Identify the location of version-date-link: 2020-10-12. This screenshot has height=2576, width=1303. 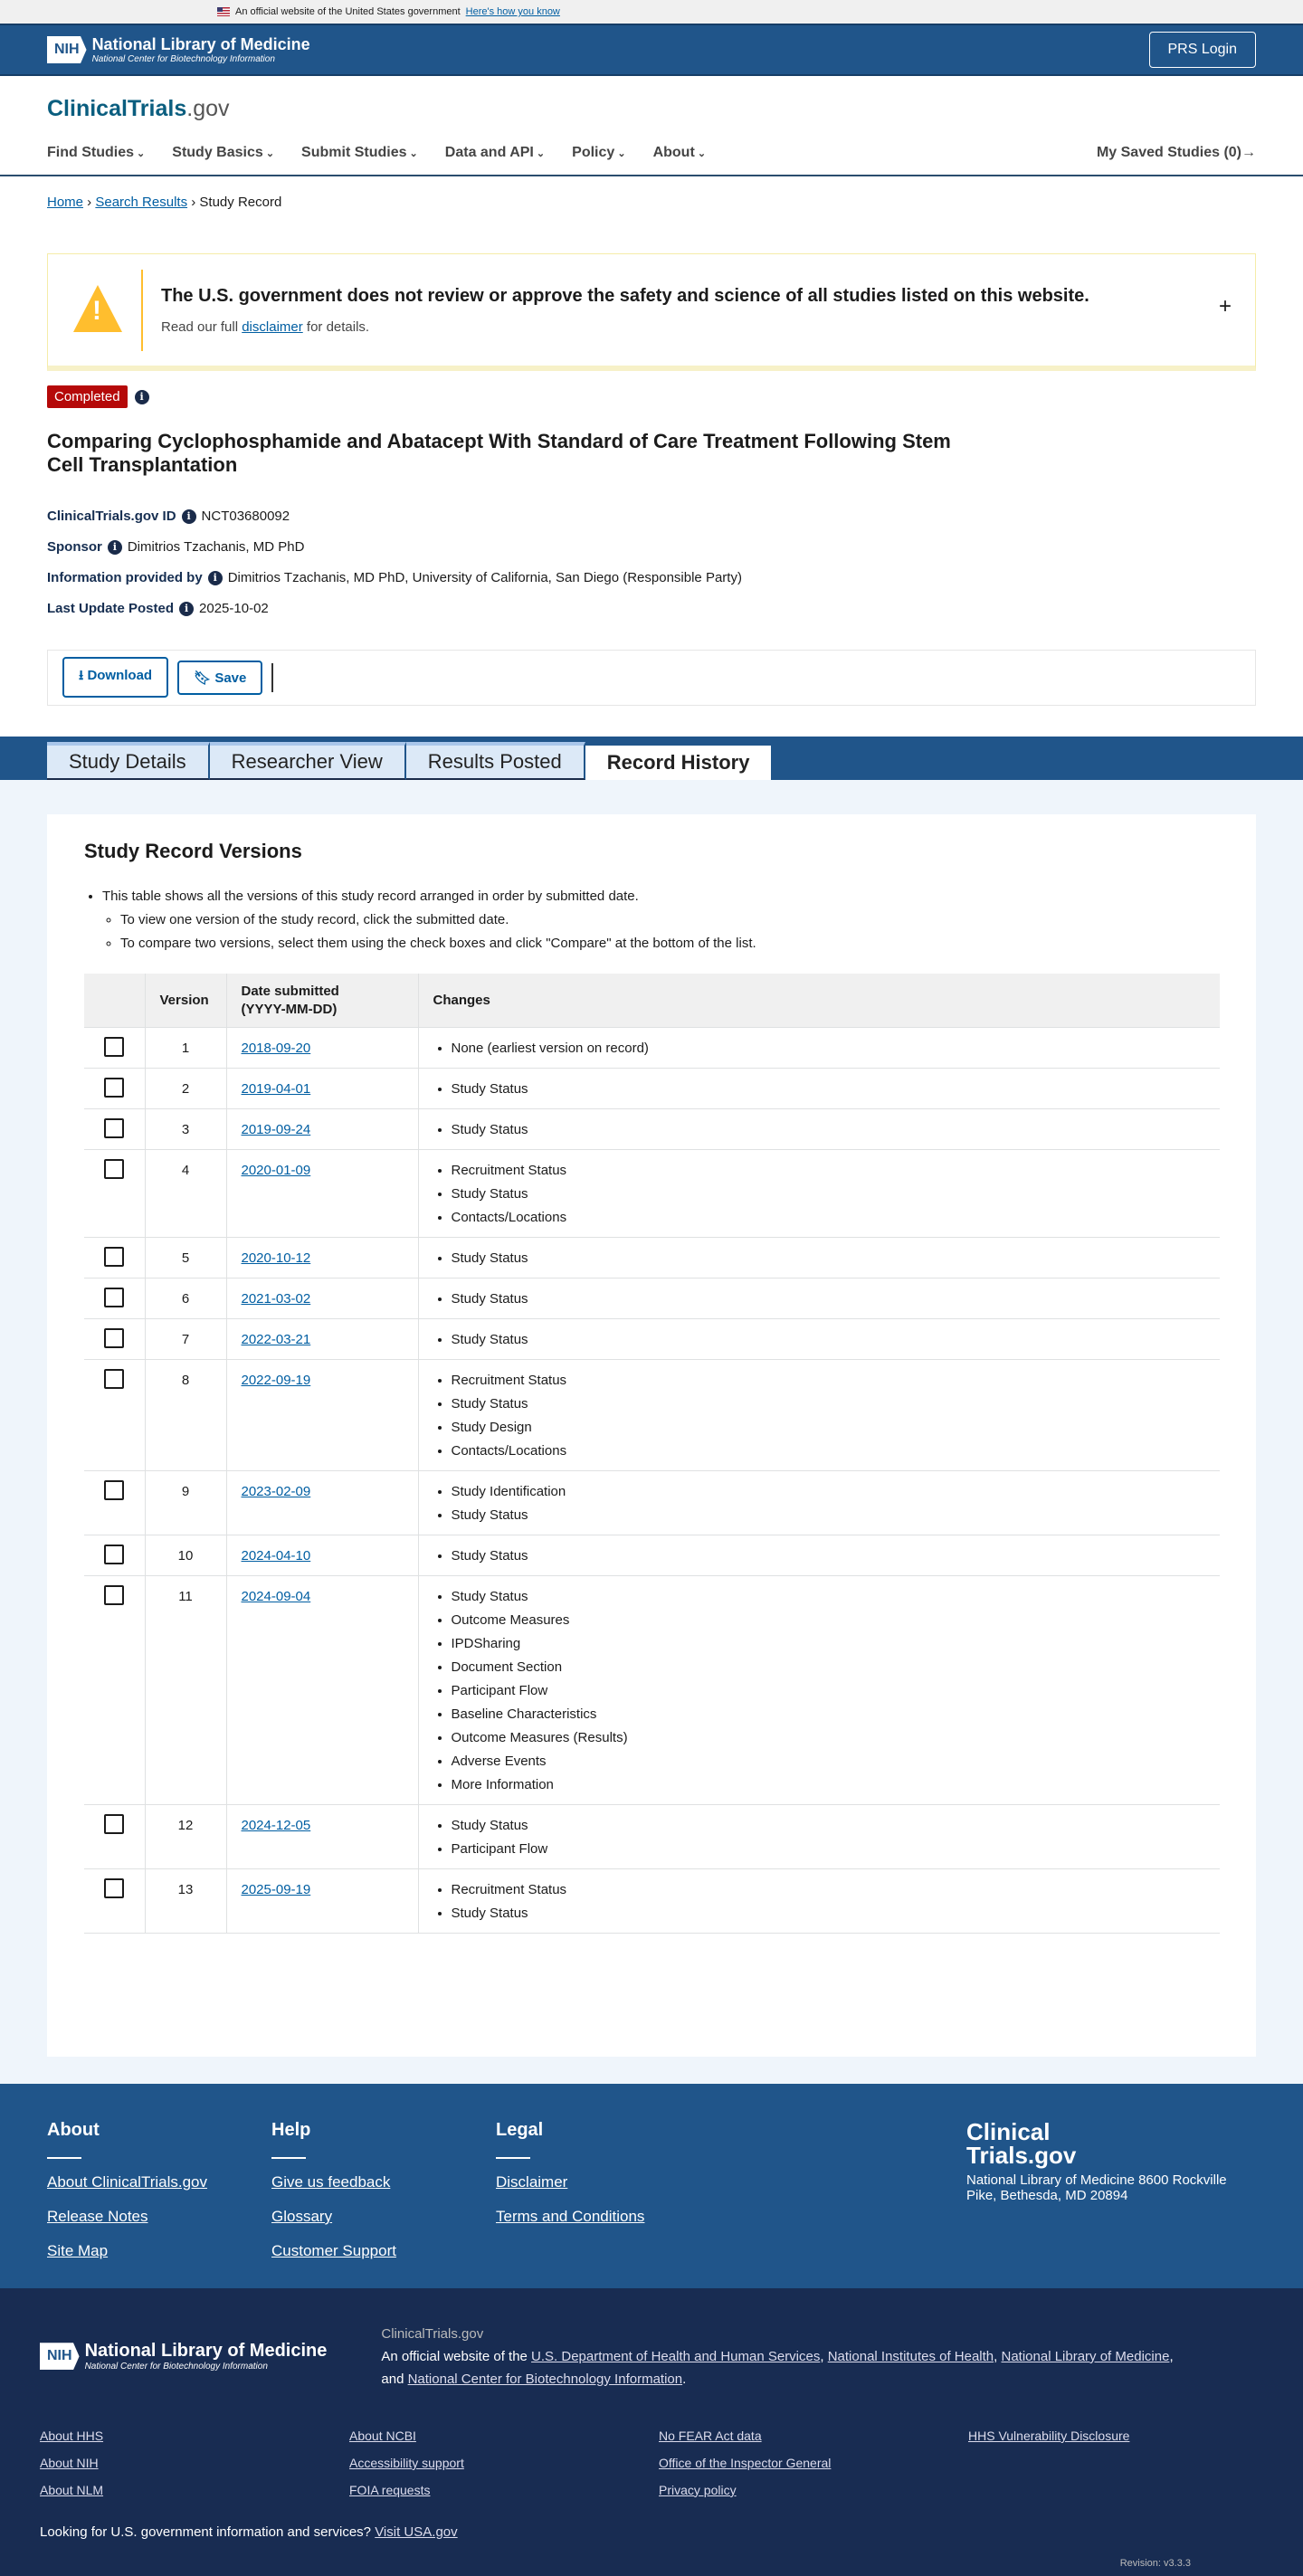
(276, 1258).